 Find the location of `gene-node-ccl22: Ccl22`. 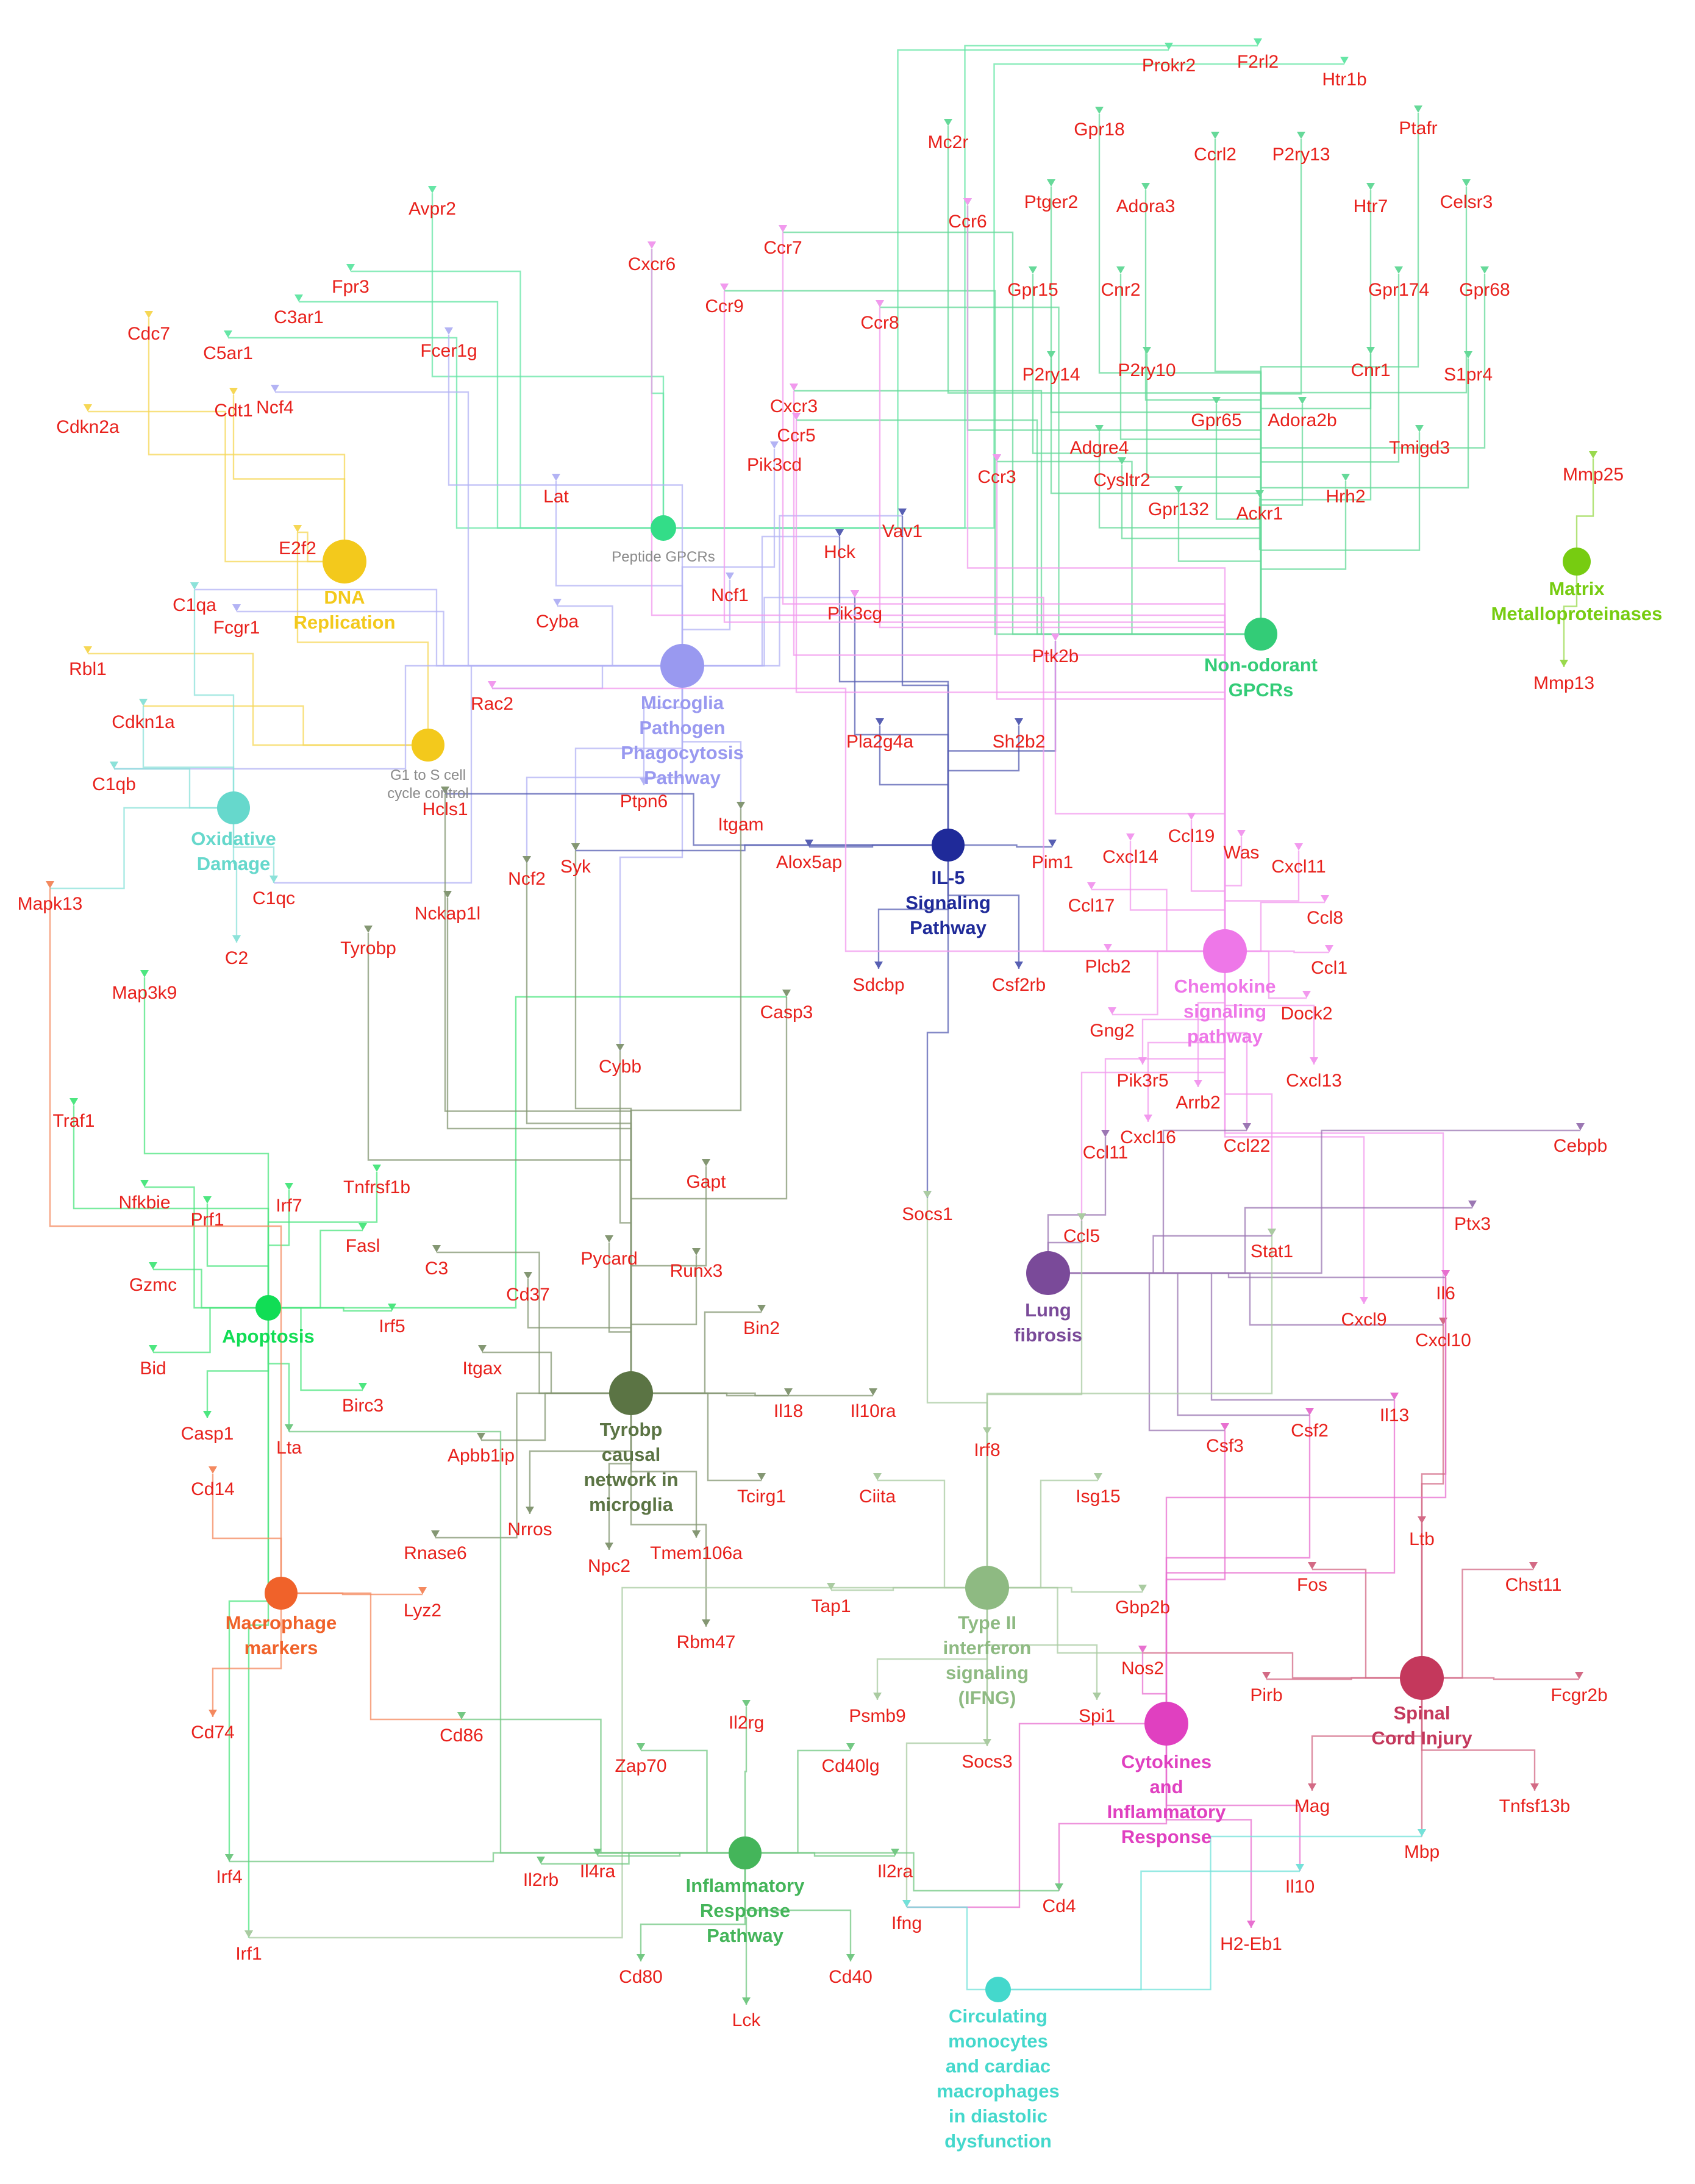

gene-node-ccl22: Ccl22 is located at coordinates (1247, 1146).